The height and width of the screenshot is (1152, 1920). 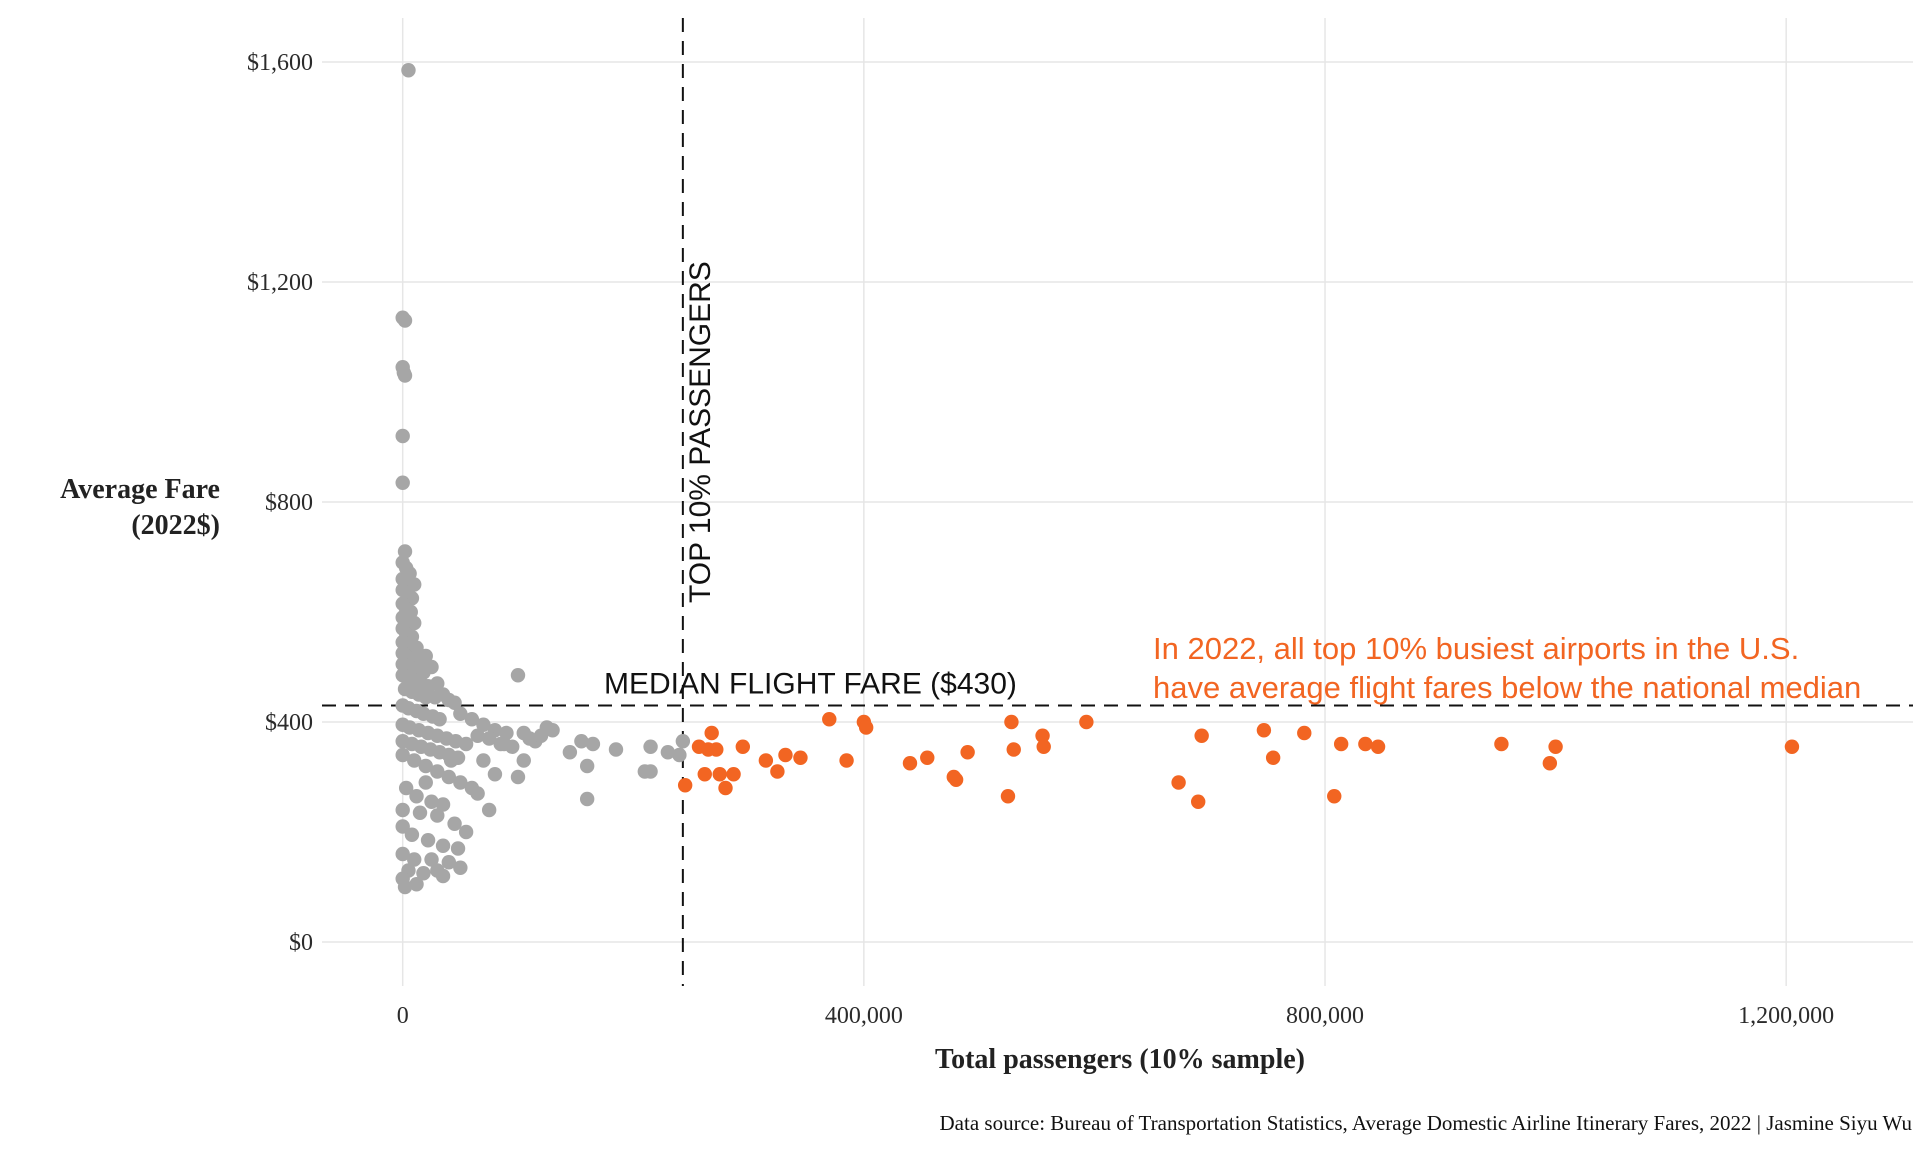 What do you see at coordinates (280, 283) in the screenshot?
I see `y-tick-label: $1,200` at bounding box center [280, 283].